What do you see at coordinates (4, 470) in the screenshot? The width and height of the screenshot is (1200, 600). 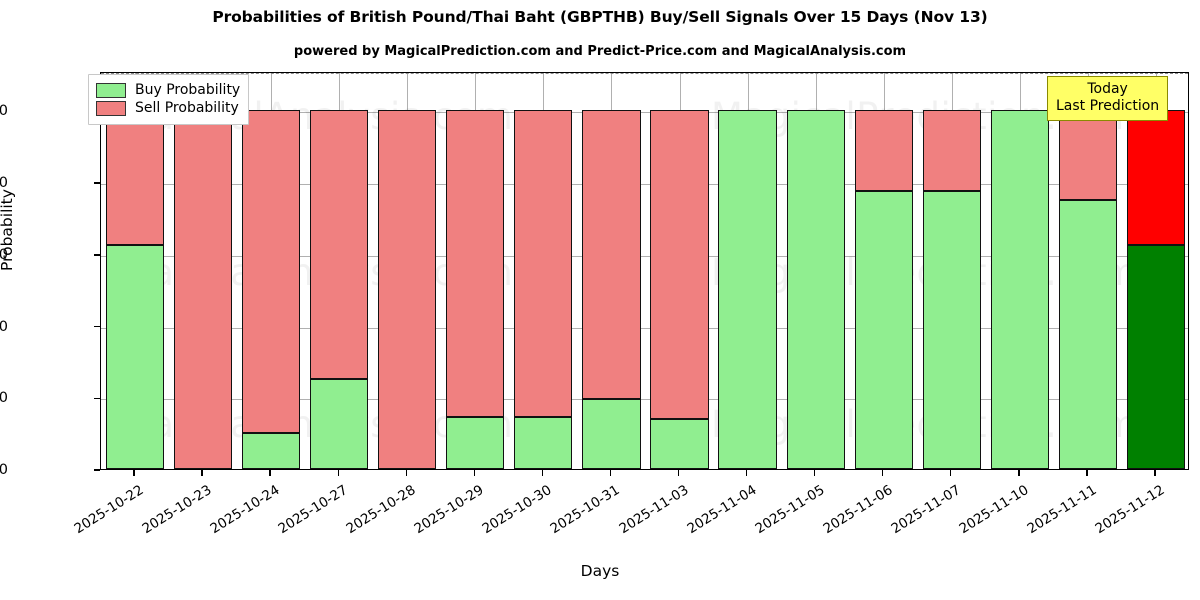 I see `y-tick-label: 0` at bounding box center [4, 470].